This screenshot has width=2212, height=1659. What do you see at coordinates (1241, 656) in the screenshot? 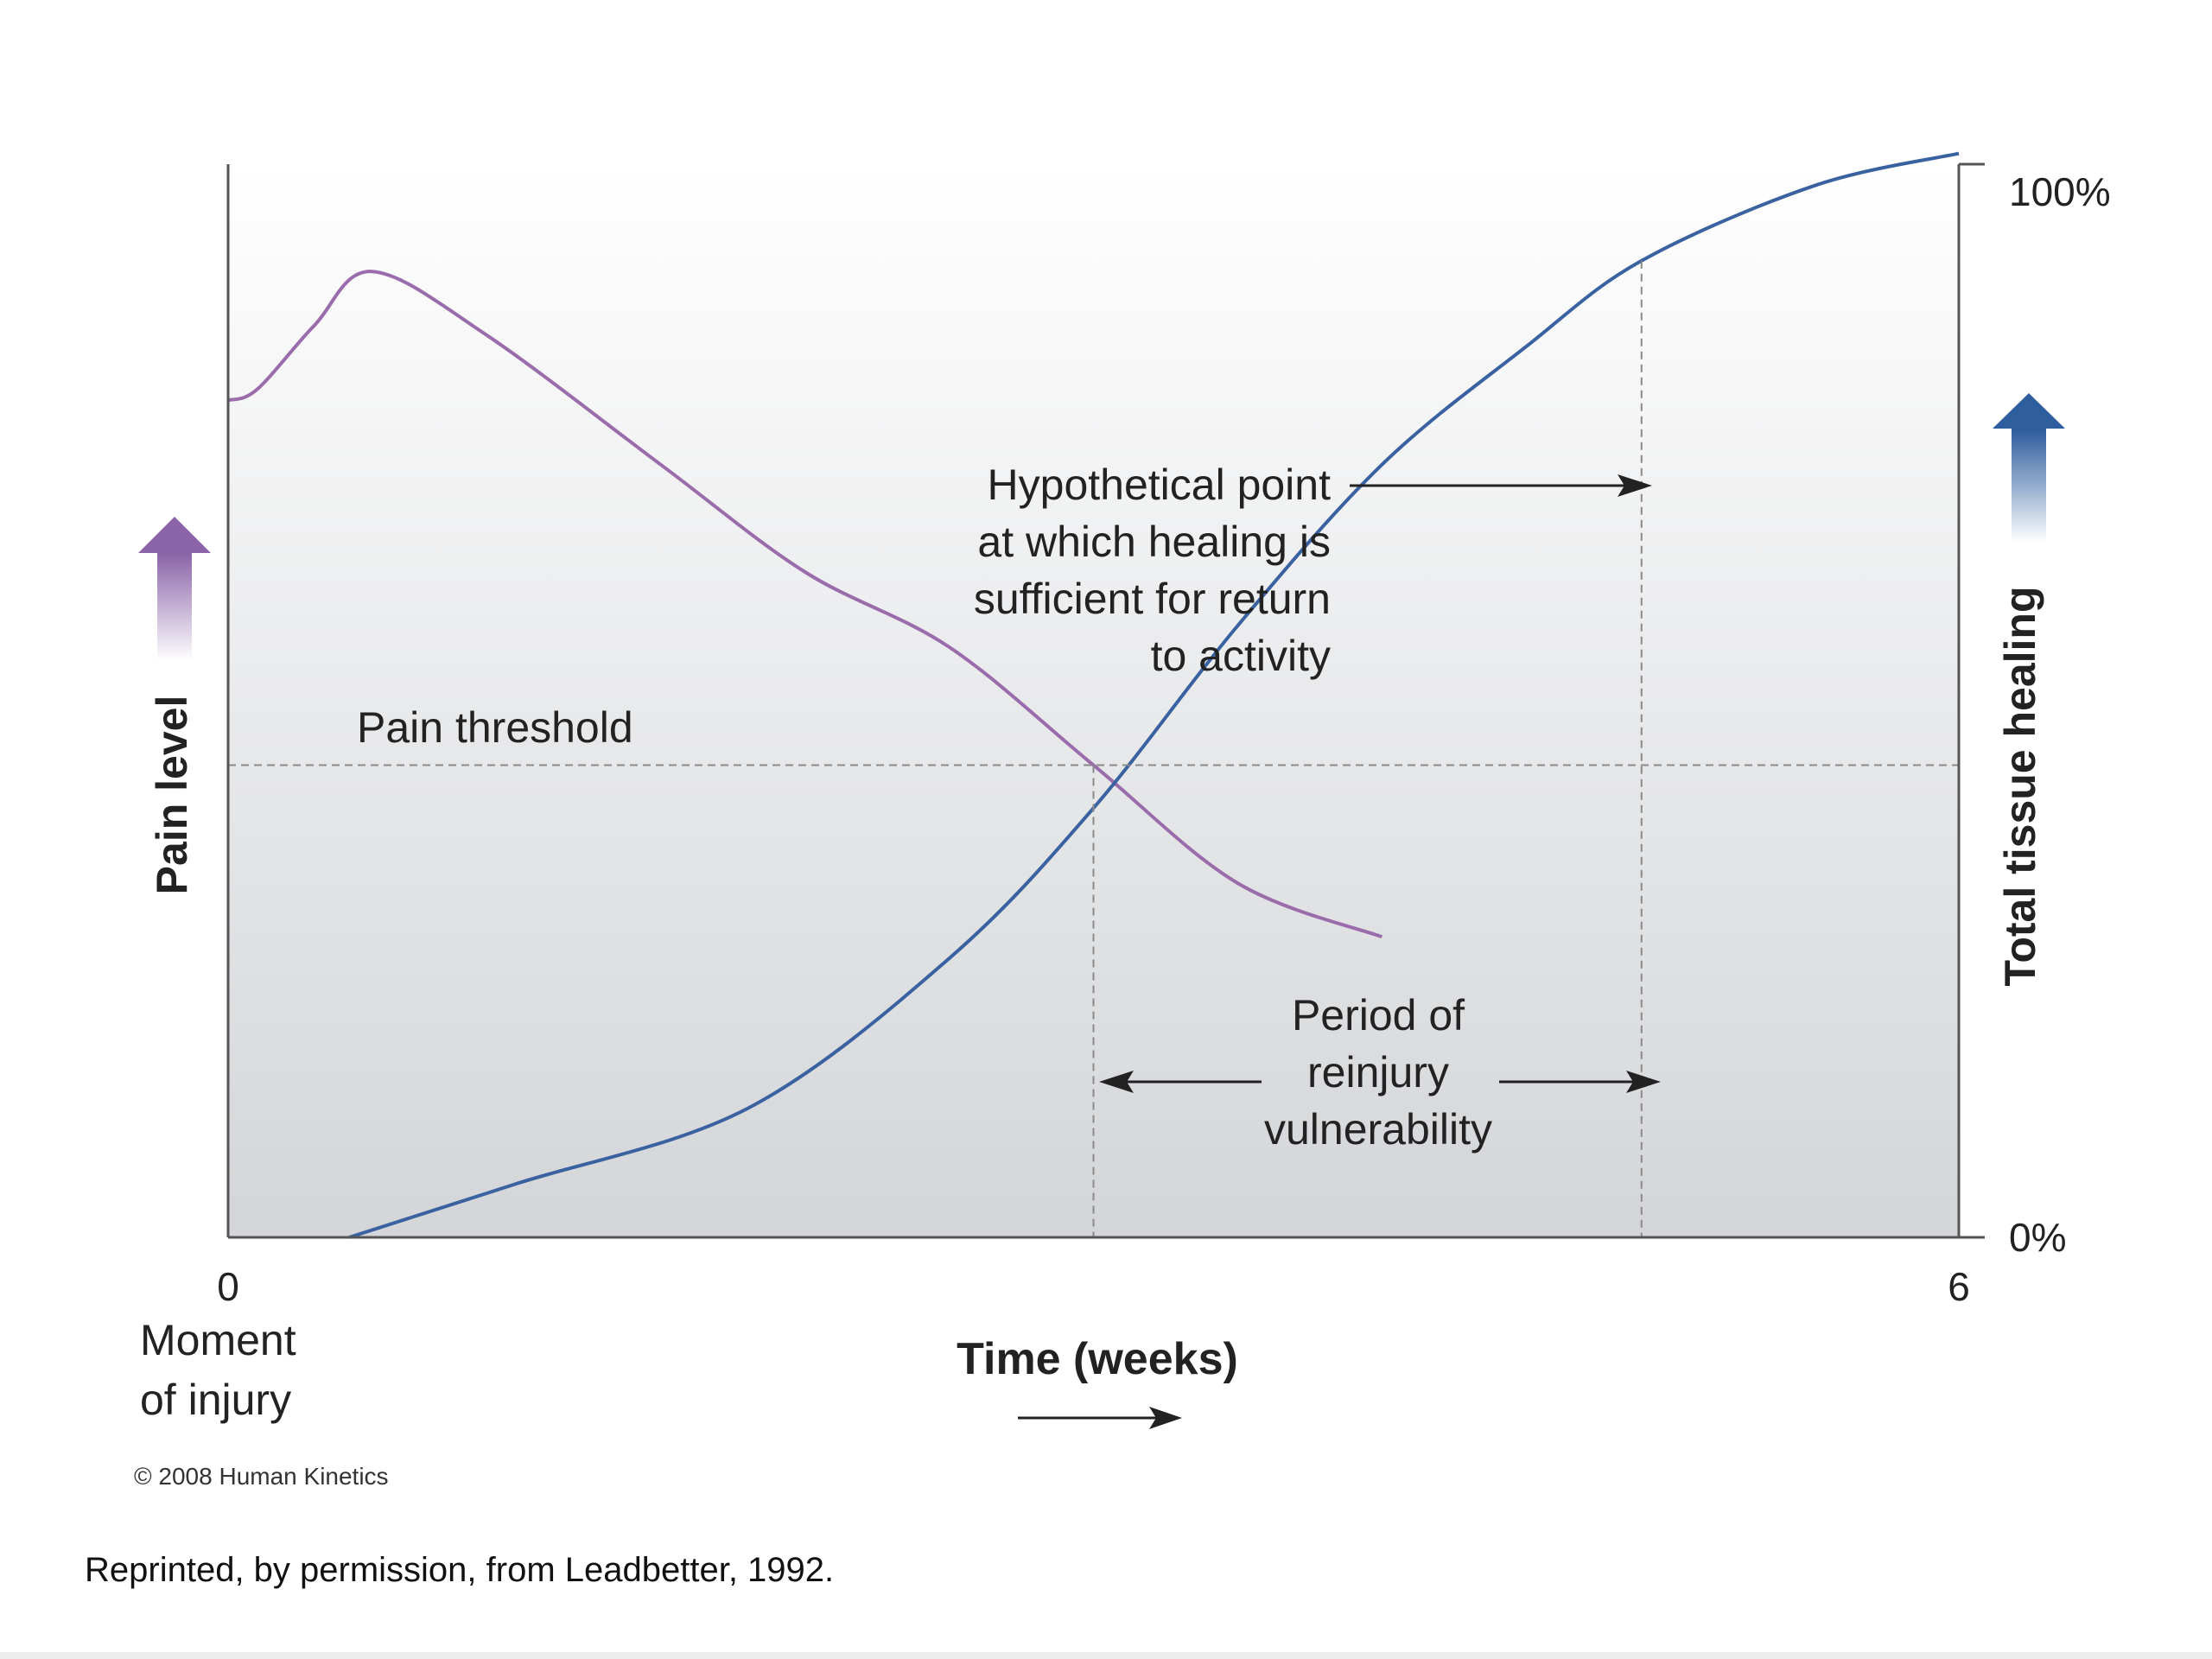
I see `hypothetical-point-line-4: to activity` at bounding box center [1241, 656].